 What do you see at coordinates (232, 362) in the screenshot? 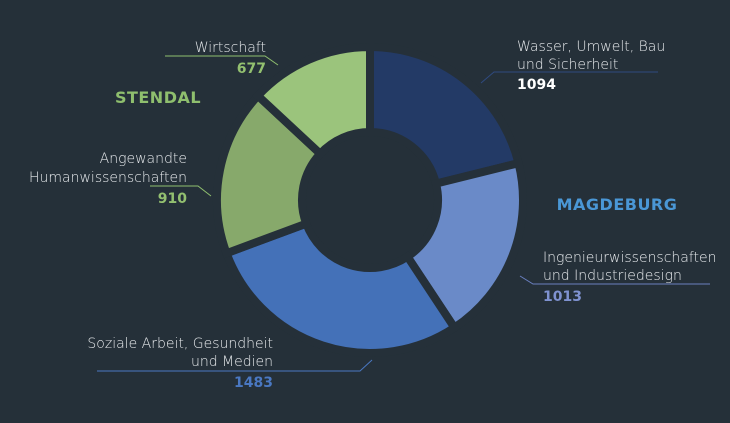
I see `slice-label-soziale-line2: und Medien` at bounding box center [232, 362].